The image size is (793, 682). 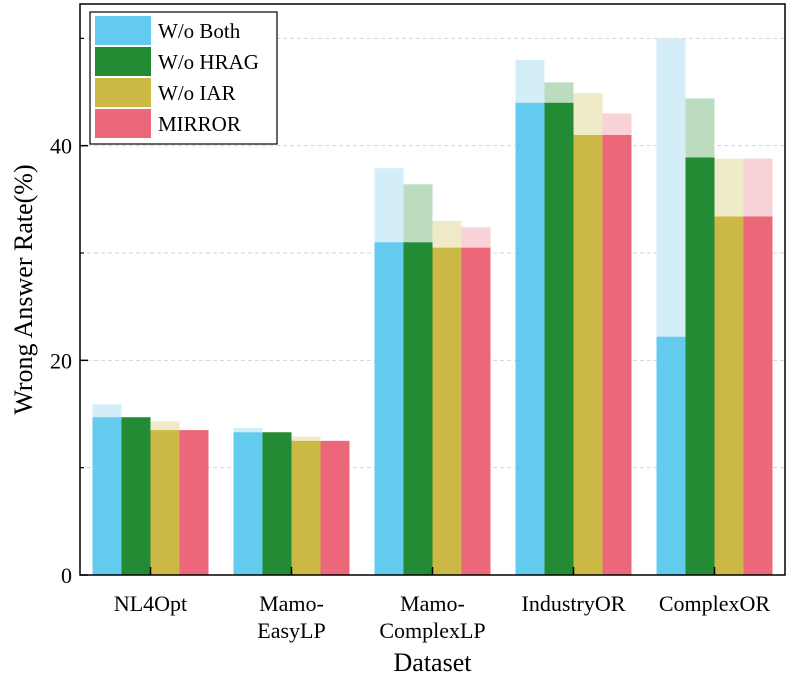 What do you see at coordinates (23, 289) in the screenshot?
I see `y-axis-title: Wrong Answer Rate(%)` at bounding box center [23, 289].